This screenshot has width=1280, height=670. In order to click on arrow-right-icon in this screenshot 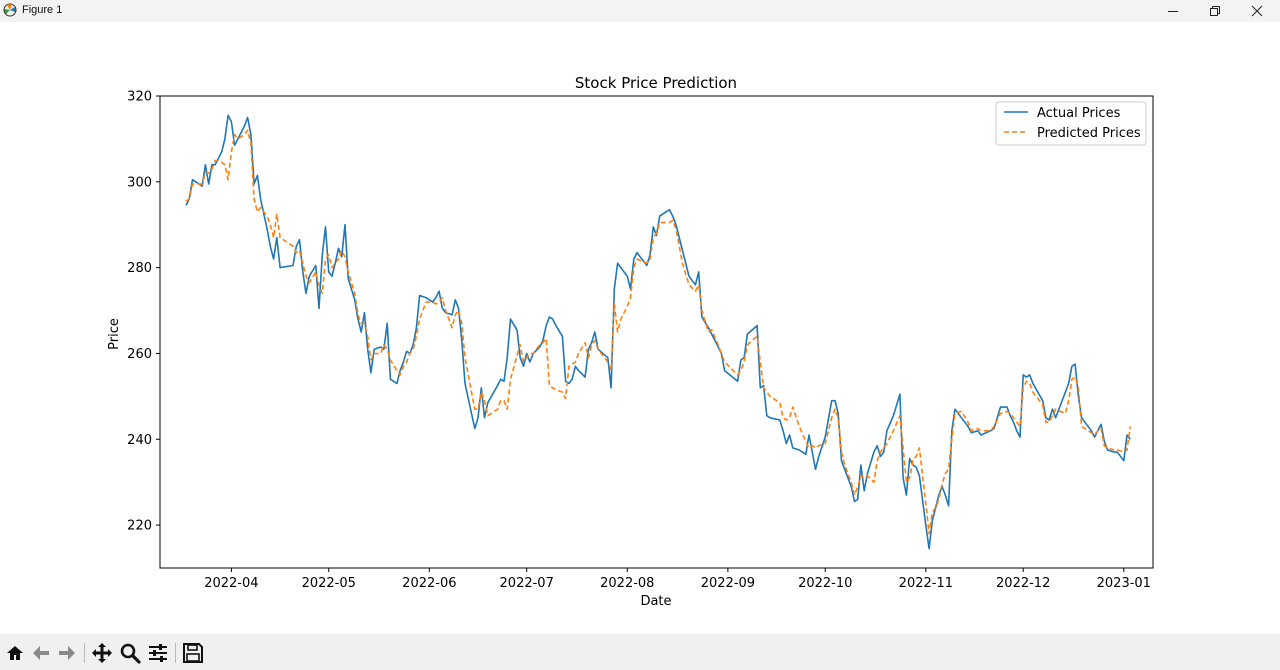, I will do `click(67, 653)`.